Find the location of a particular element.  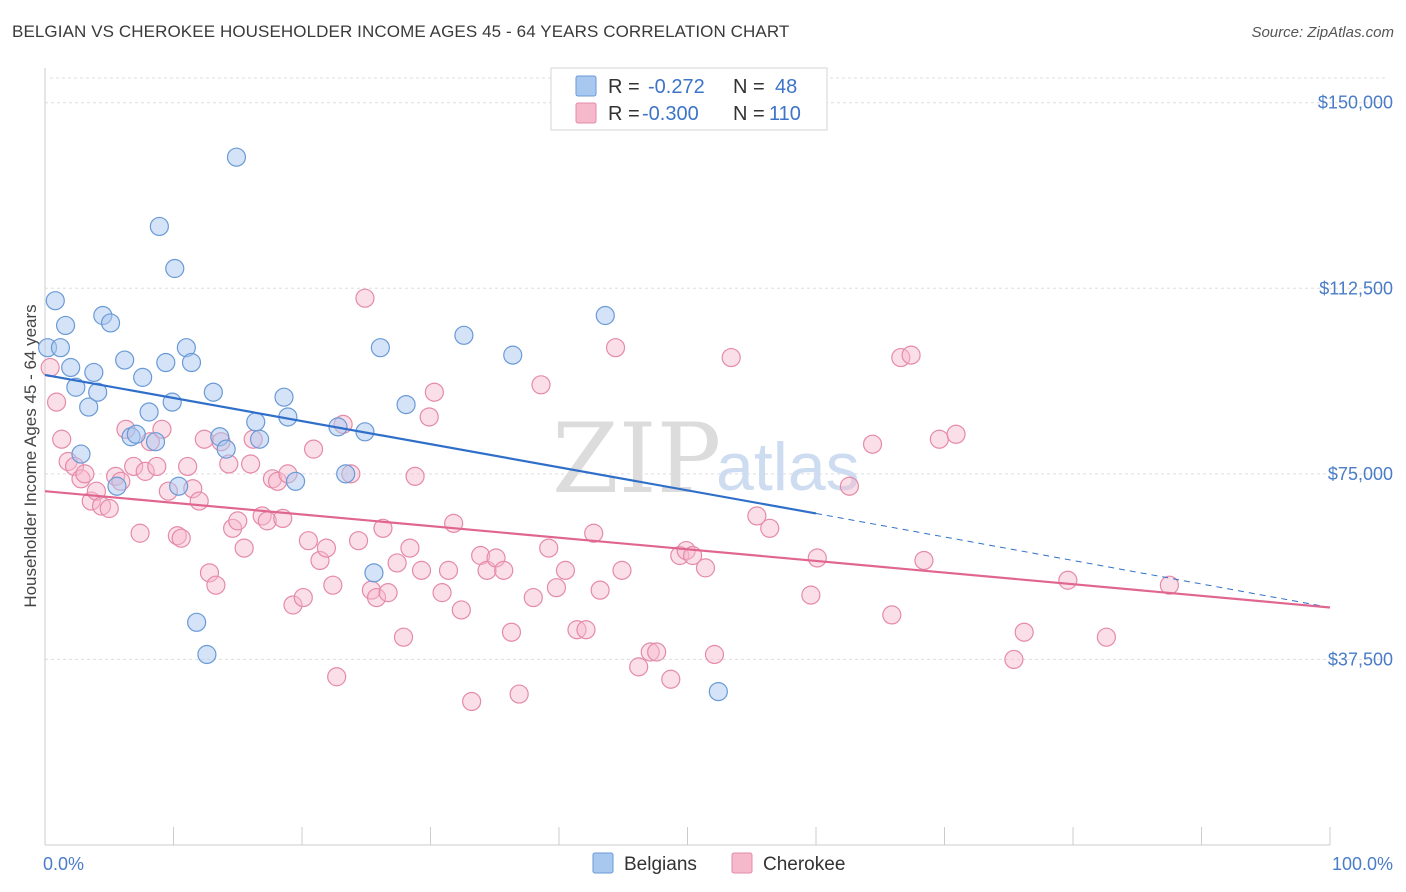

legend-n-label-cherokee: N = is located at coordinates (749, 114).